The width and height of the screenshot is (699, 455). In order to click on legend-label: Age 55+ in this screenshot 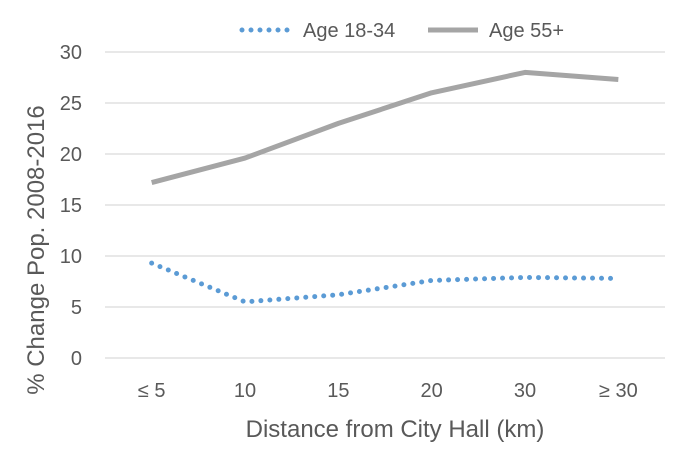, I will do `click(526, 31)`.